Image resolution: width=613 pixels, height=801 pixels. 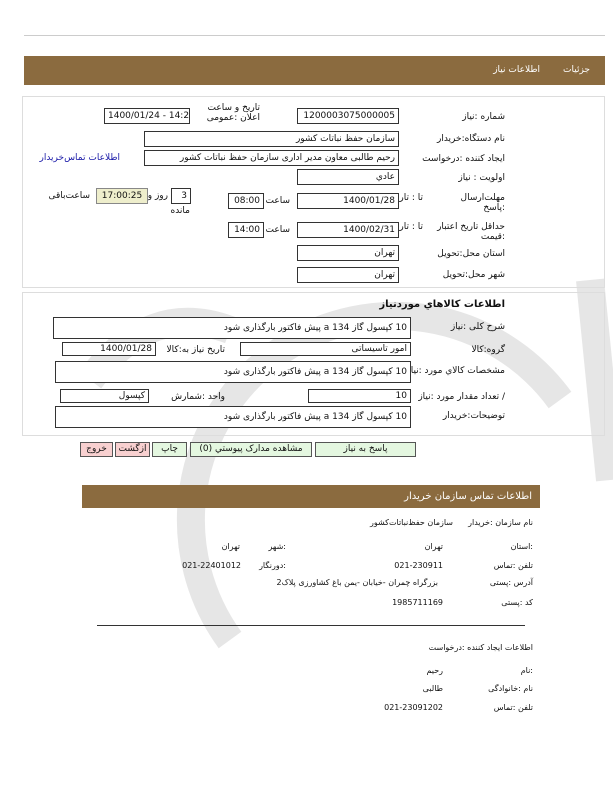 What do you see at coordinates (278, 201) in the screenshot?
I see `deadline-time-label: ساعت` at bounding box center [278, 201].